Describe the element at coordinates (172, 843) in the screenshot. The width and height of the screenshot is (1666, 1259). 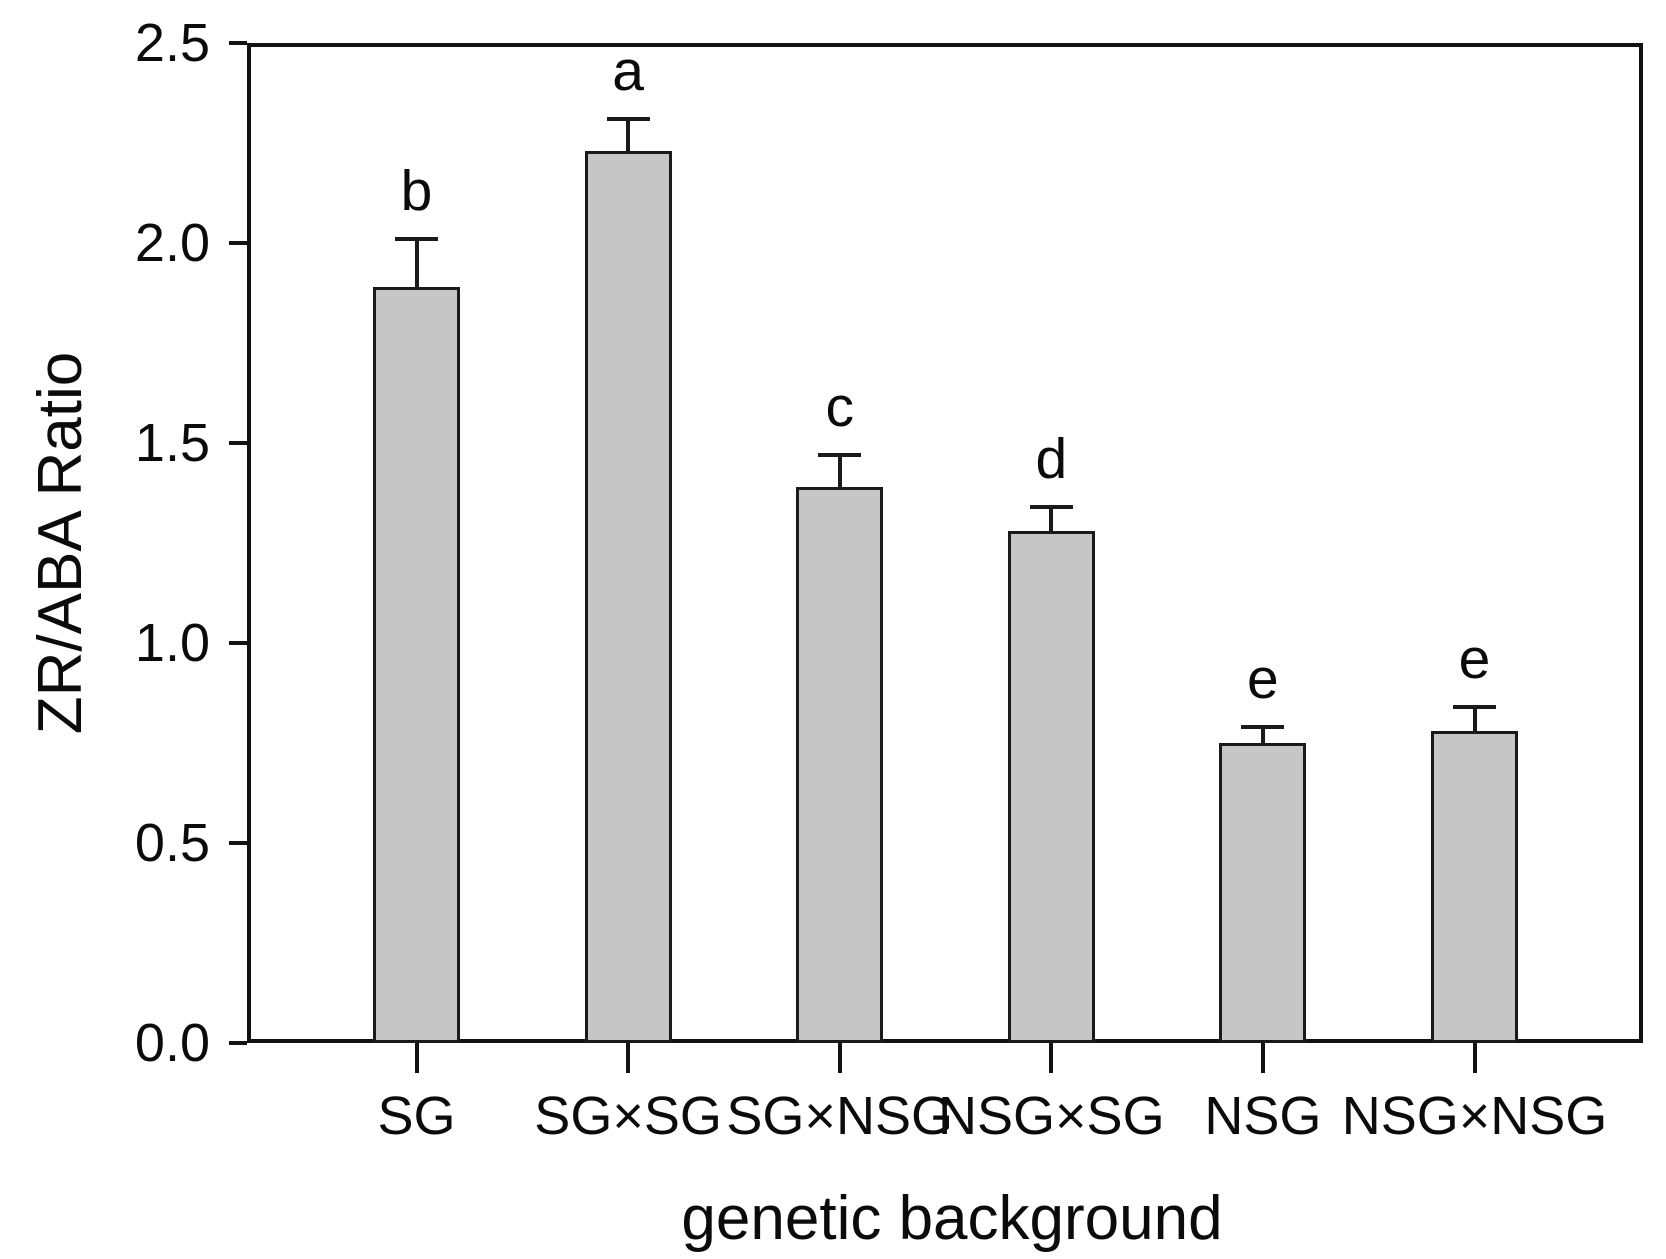
I see `y-axis-tick-label: 0.5` at that location.